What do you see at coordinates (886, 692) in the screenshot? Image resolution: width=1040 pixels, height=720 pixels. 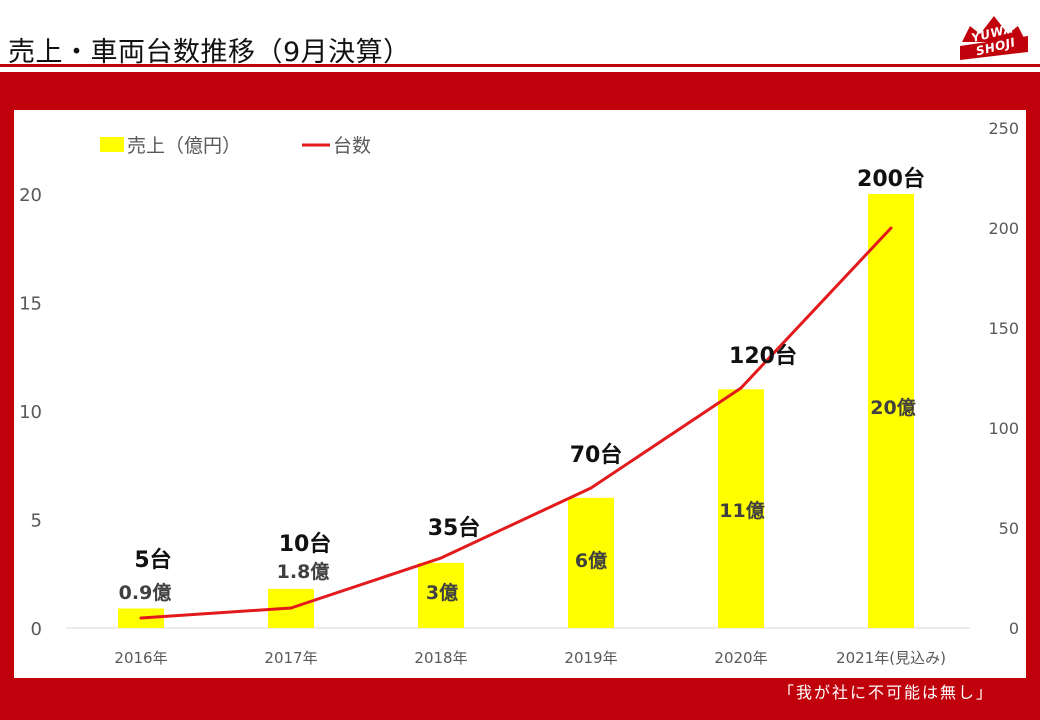 I see `company-motto: 「我が社に不可能は無し」` at bounding box center [886, 692].